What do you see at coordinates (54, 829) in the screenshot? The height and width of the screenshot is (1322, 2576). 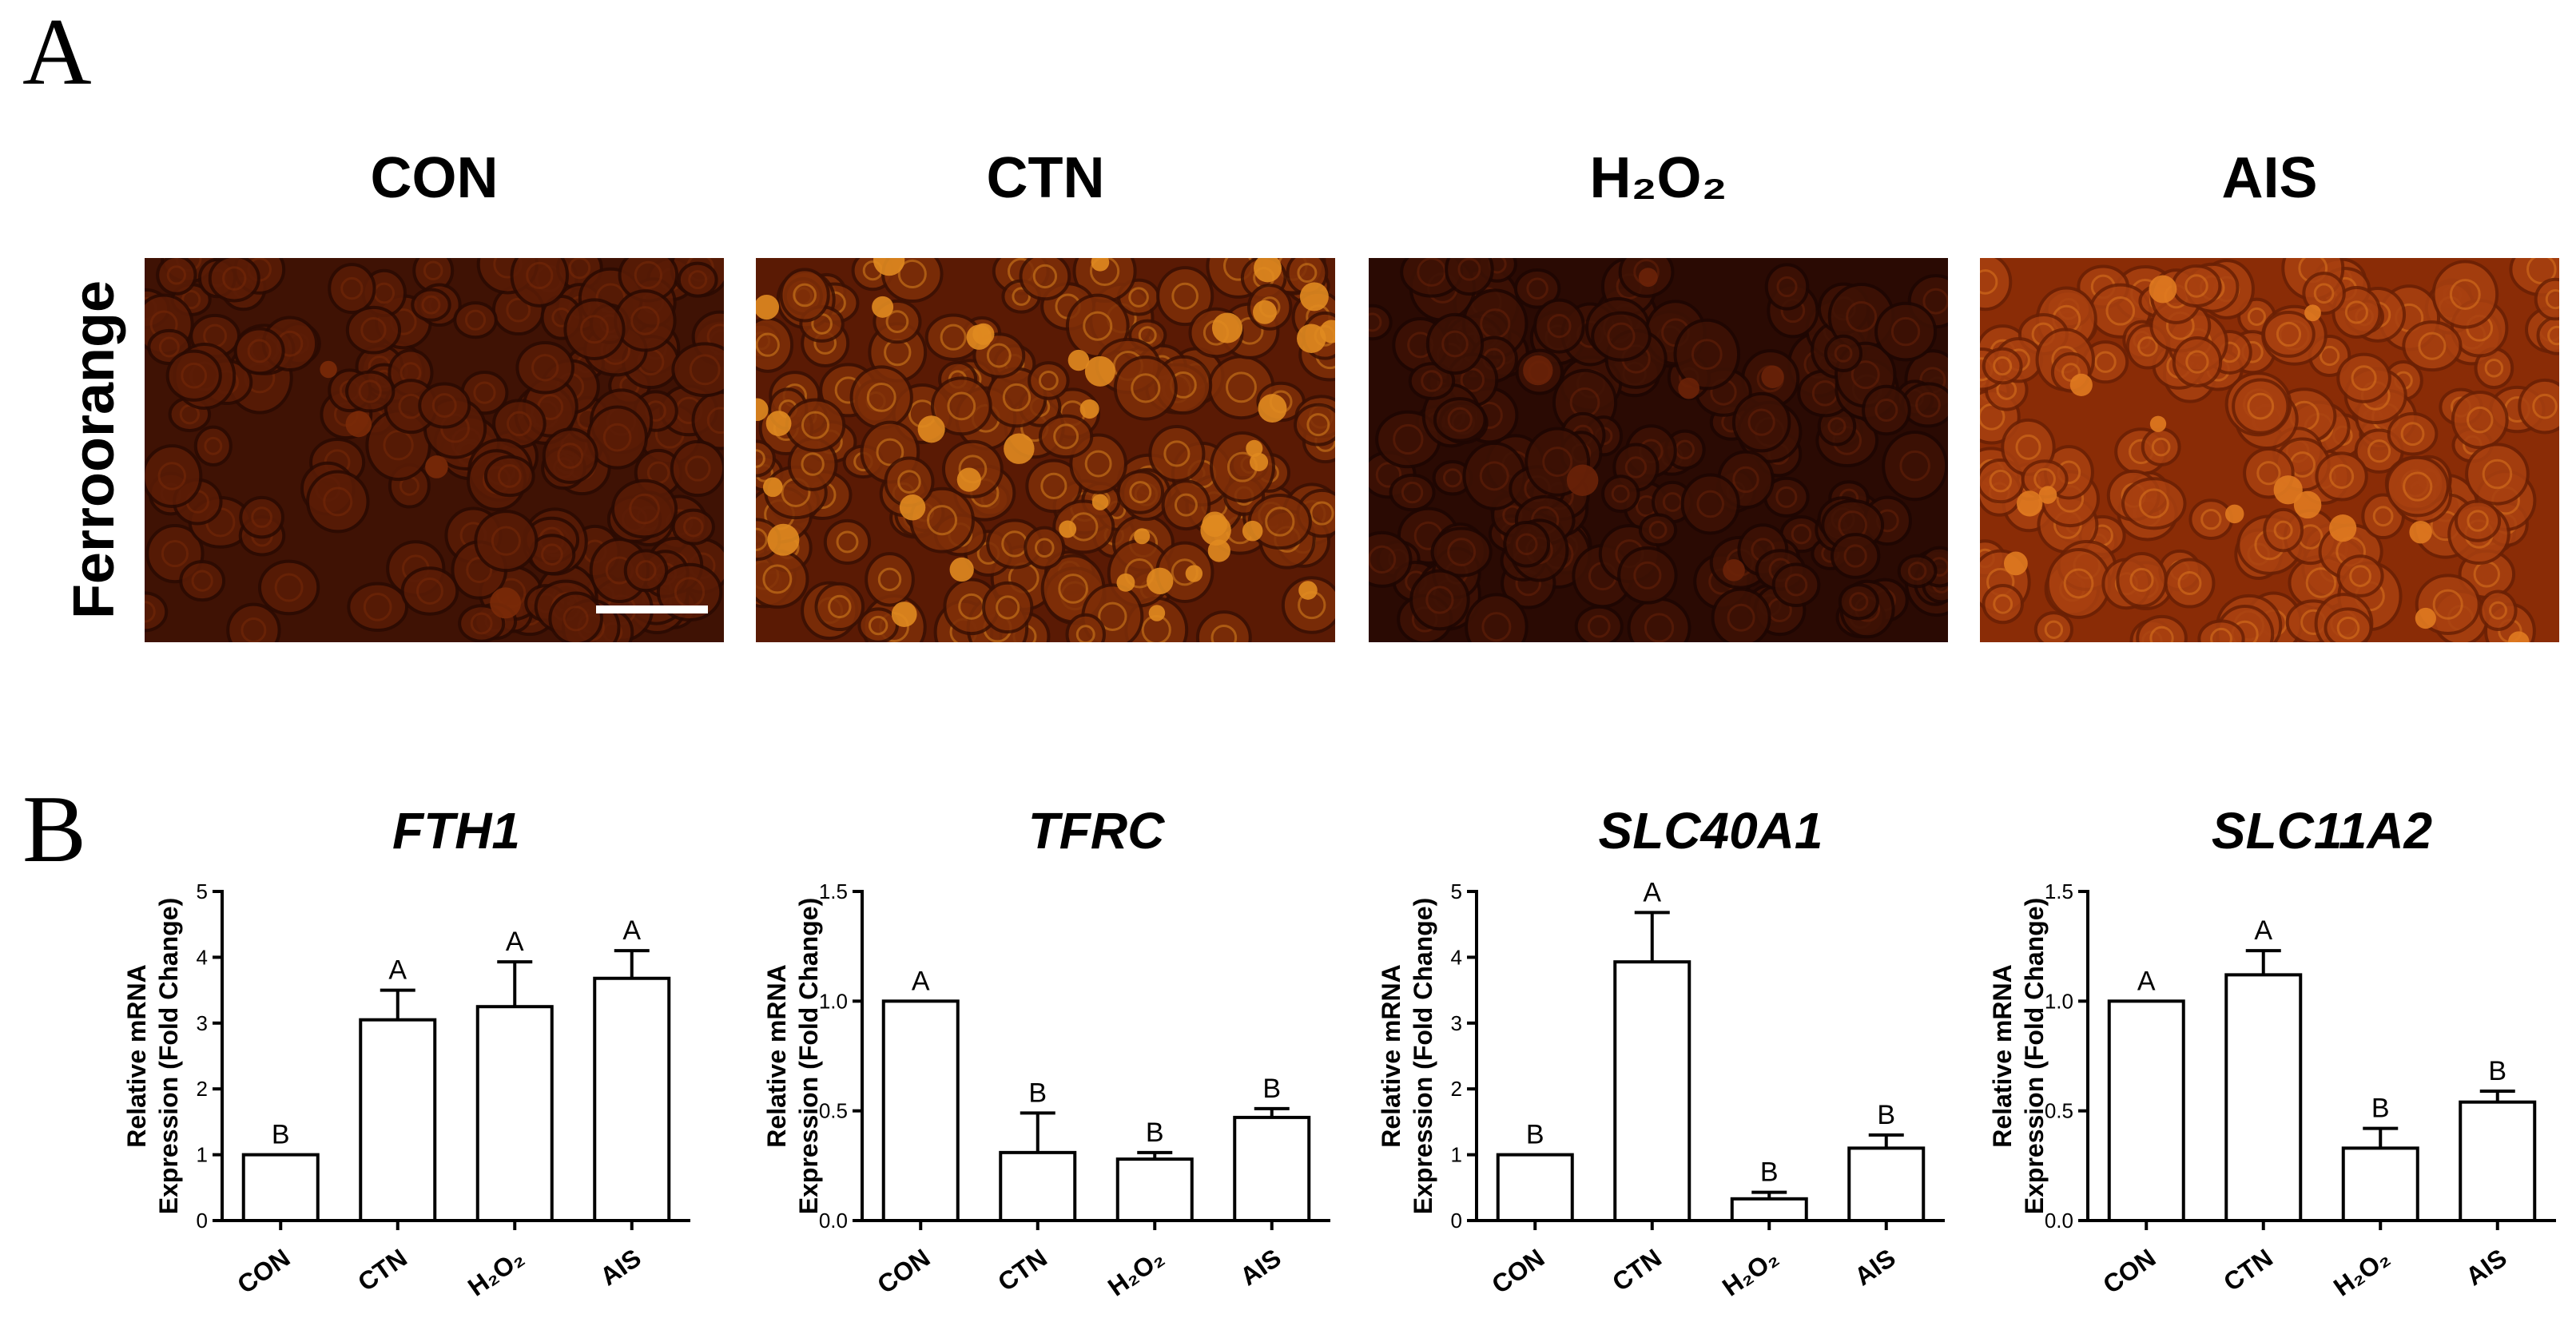 I see `panel-label: B` at bounding box center [54, 829].